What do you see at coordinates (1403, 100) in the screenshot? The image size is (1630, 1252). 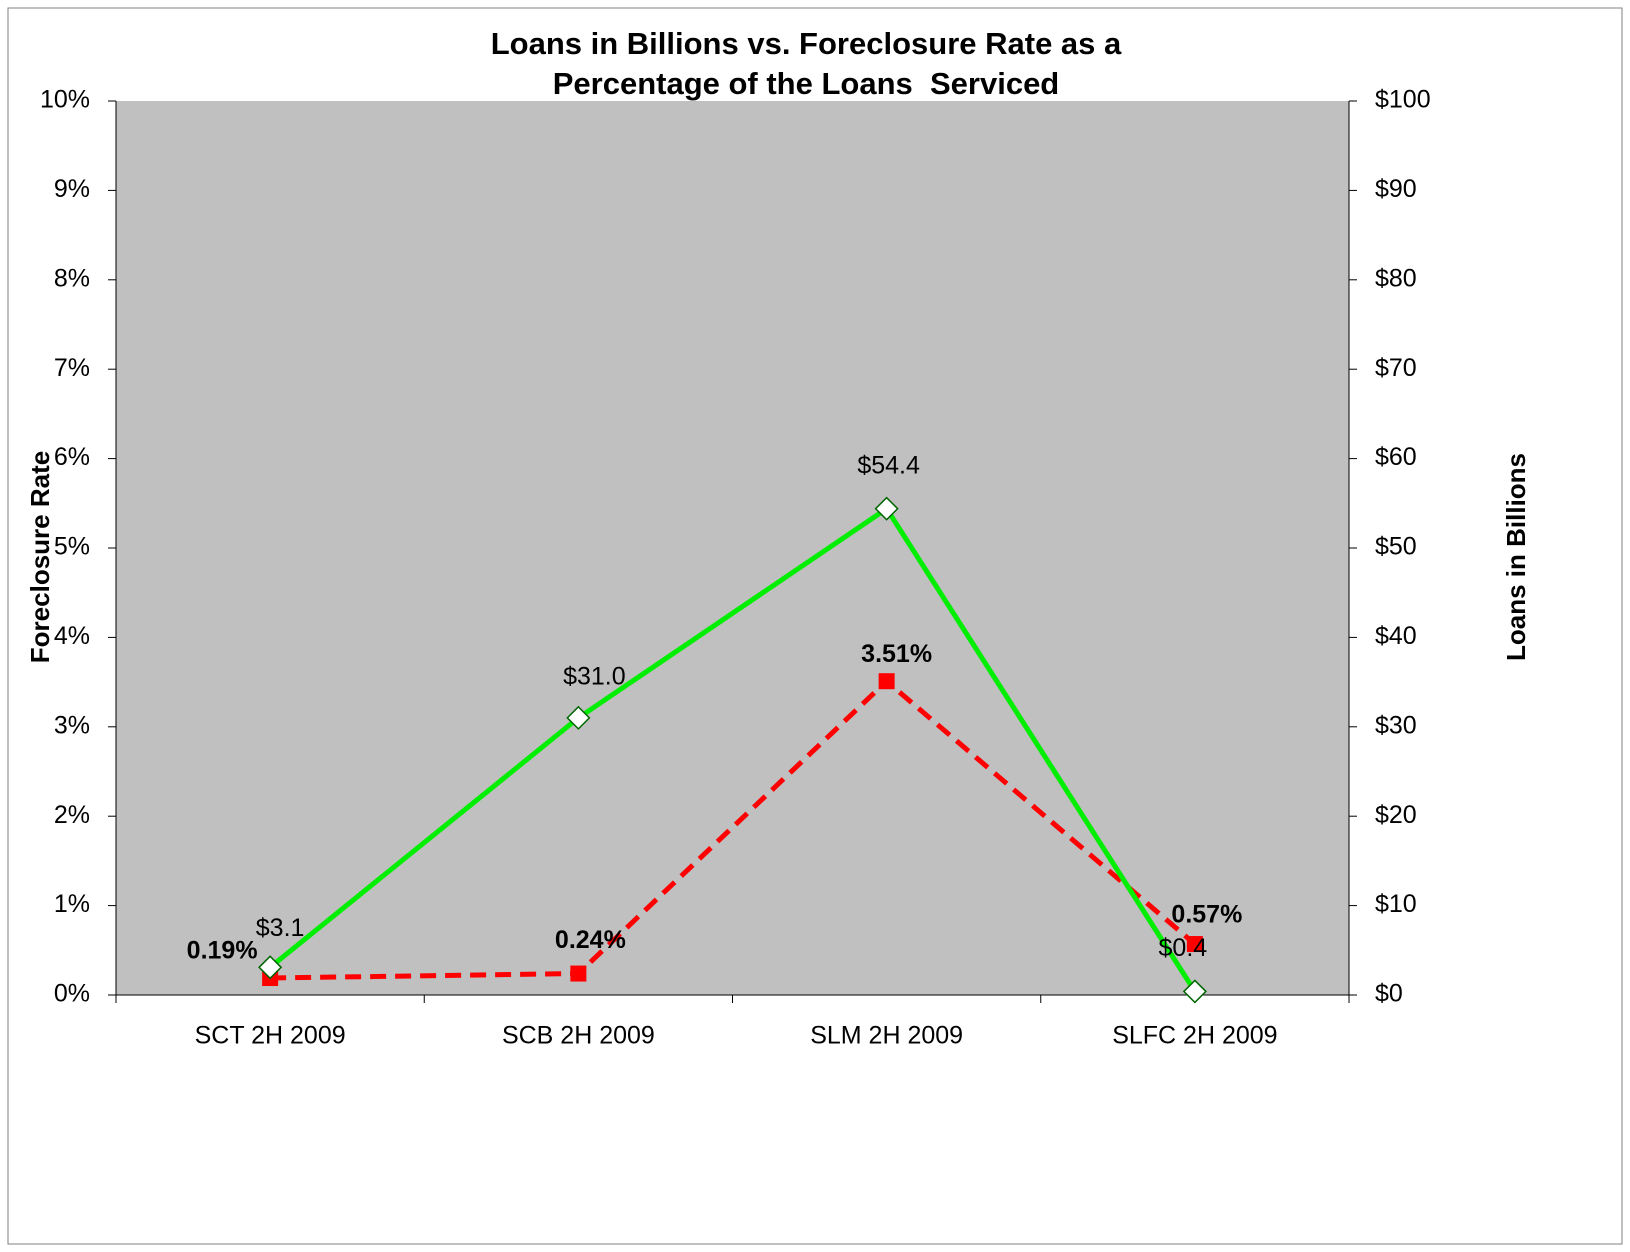 I see `y2-tick-label: $100` at bounding box center [1403, 100].